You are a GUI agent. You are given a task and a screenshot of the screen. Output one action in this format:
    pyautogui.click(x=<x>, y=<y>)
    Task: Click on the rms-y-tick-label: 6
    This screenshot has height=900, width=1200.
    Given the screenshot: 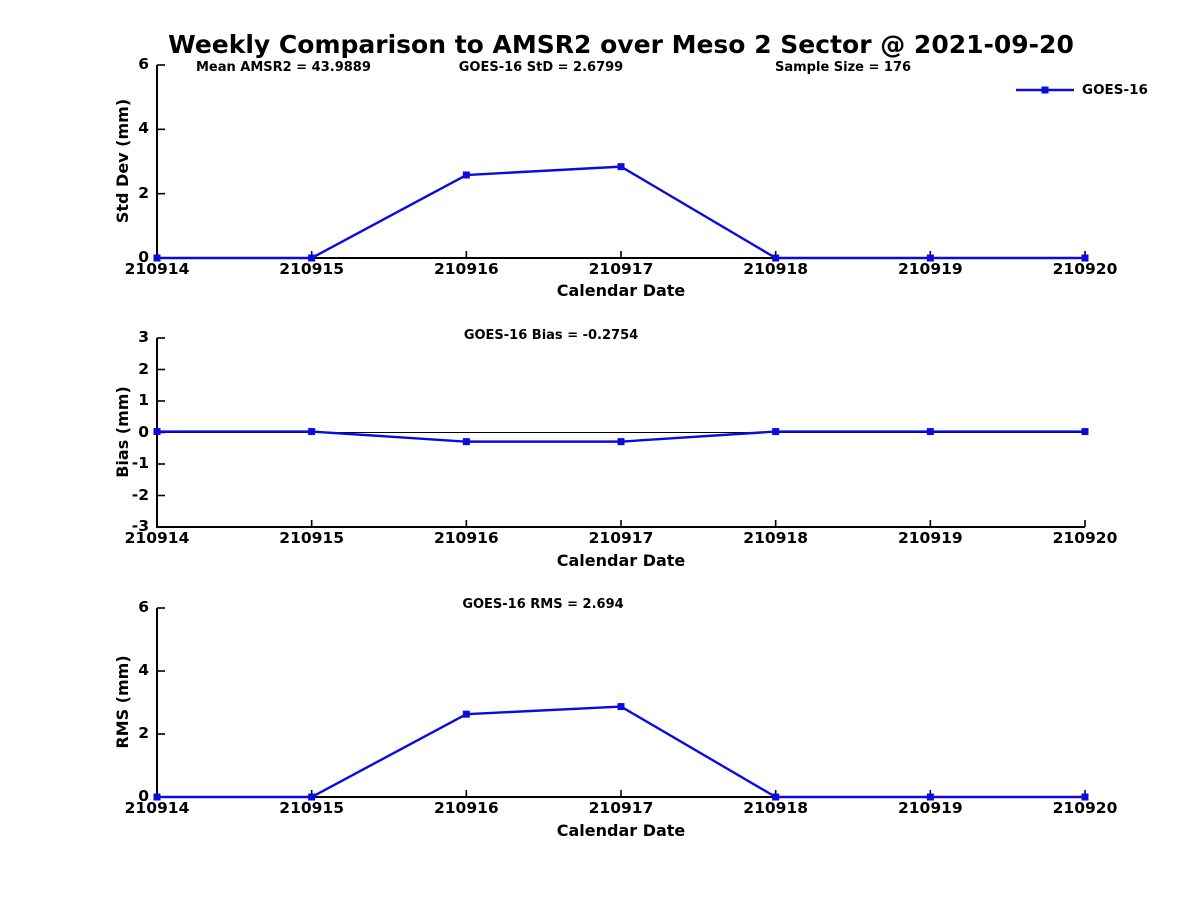 What is the action you would take?
    pyautogui.click(x=143, y=607)
    